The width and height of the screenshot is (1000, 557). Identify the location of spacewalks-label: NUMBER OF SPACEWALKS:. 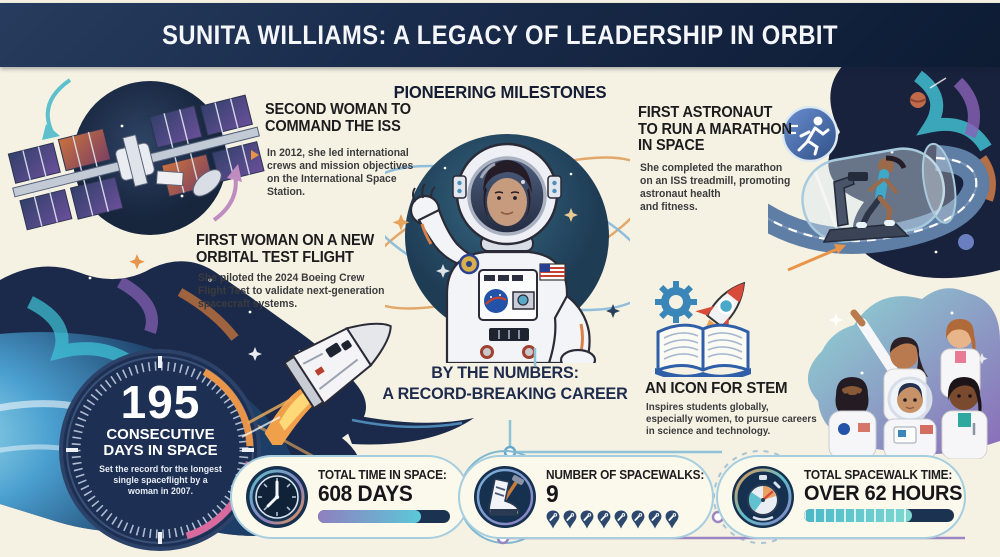
(625, 475).